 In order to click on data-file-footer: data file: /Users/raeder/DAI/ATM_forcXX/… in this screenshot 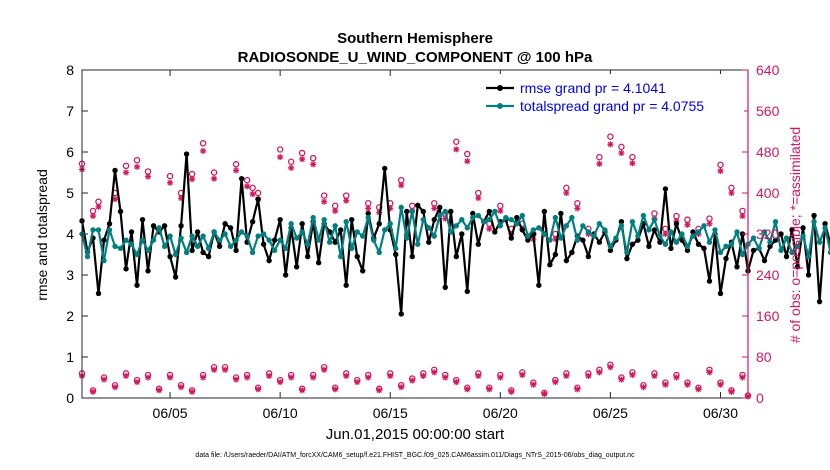, I will do `click(415, 455)`.